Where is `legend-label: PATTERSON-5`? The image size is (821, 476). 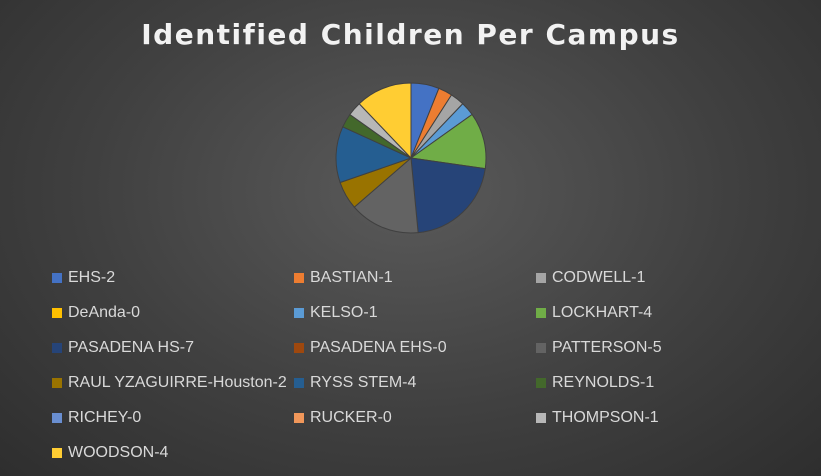
legend-label: PATTERSON-5 is located at coordinates (607, 347).